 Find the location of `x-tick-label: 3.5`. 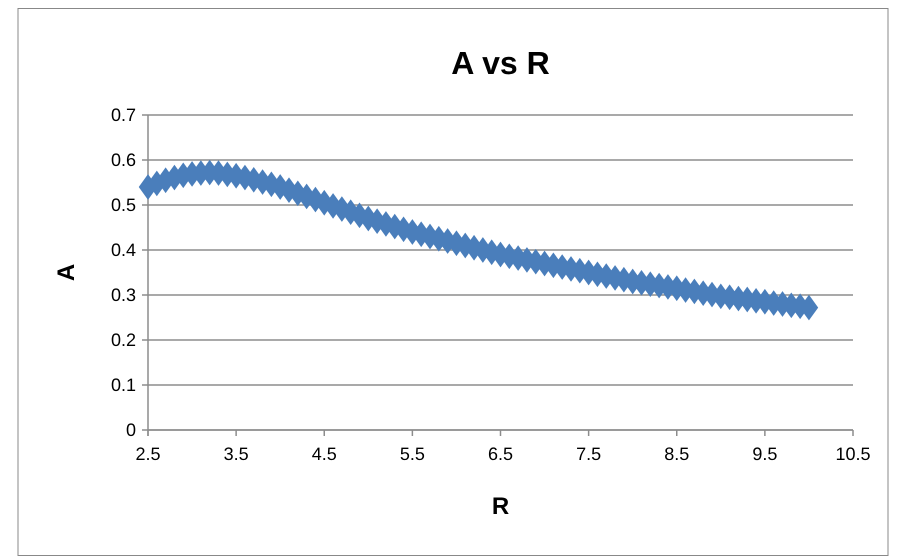

x-tick-label: 3.5 is located at coordinates (236, 454).